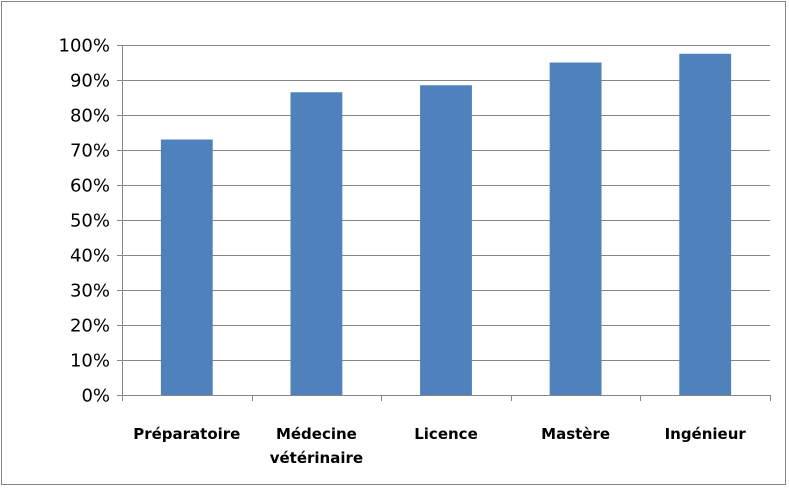 The image size is (789, 488). Describe the element at coordinates (95, 396) in the screenshot. I see `y-tick-label: 0%` at that location.